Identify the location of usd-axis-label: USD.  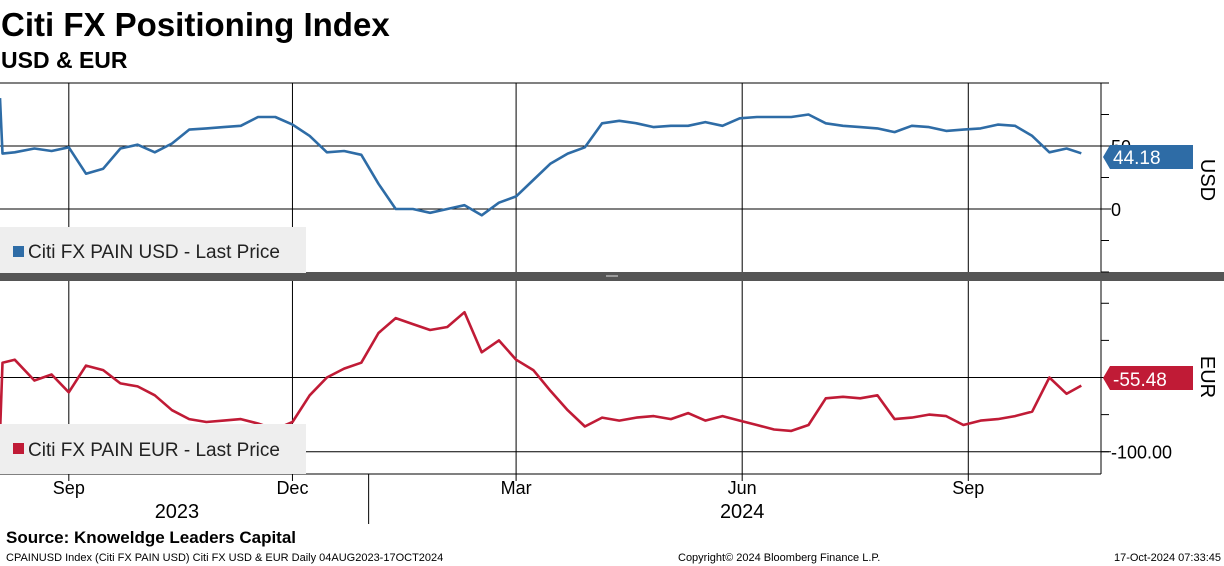
(1207, 180).